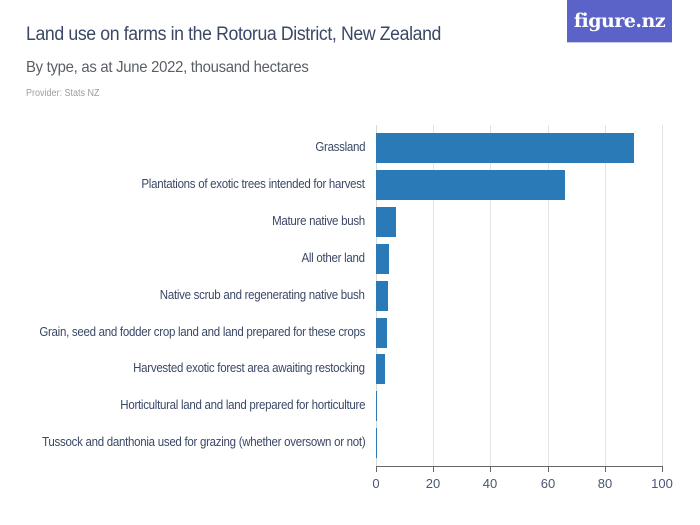 This screenshot has height=525, width=700. What do you see at coordinates (490, 483) in the screenshot?
I see `x-axis-tick-label: 40` at bounding box center [490, 483].